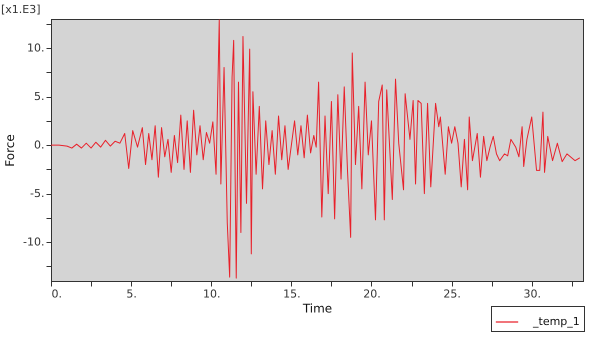 This screenshot has width=602, height=338. Describe the element at coordinates (317, 309) in the screenshot. I see `x-axis-title: Time` at that location.